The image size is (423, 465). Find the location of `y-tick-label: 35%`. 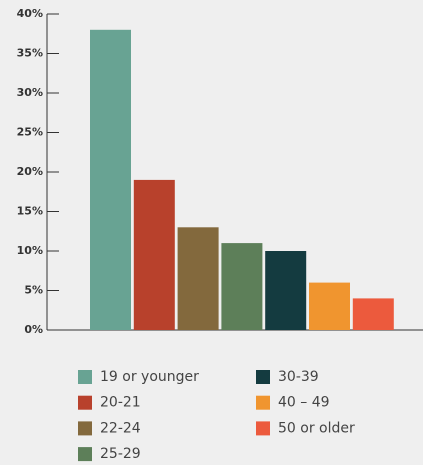

y-tick-label: 35% is located at coordinates (30, 53).